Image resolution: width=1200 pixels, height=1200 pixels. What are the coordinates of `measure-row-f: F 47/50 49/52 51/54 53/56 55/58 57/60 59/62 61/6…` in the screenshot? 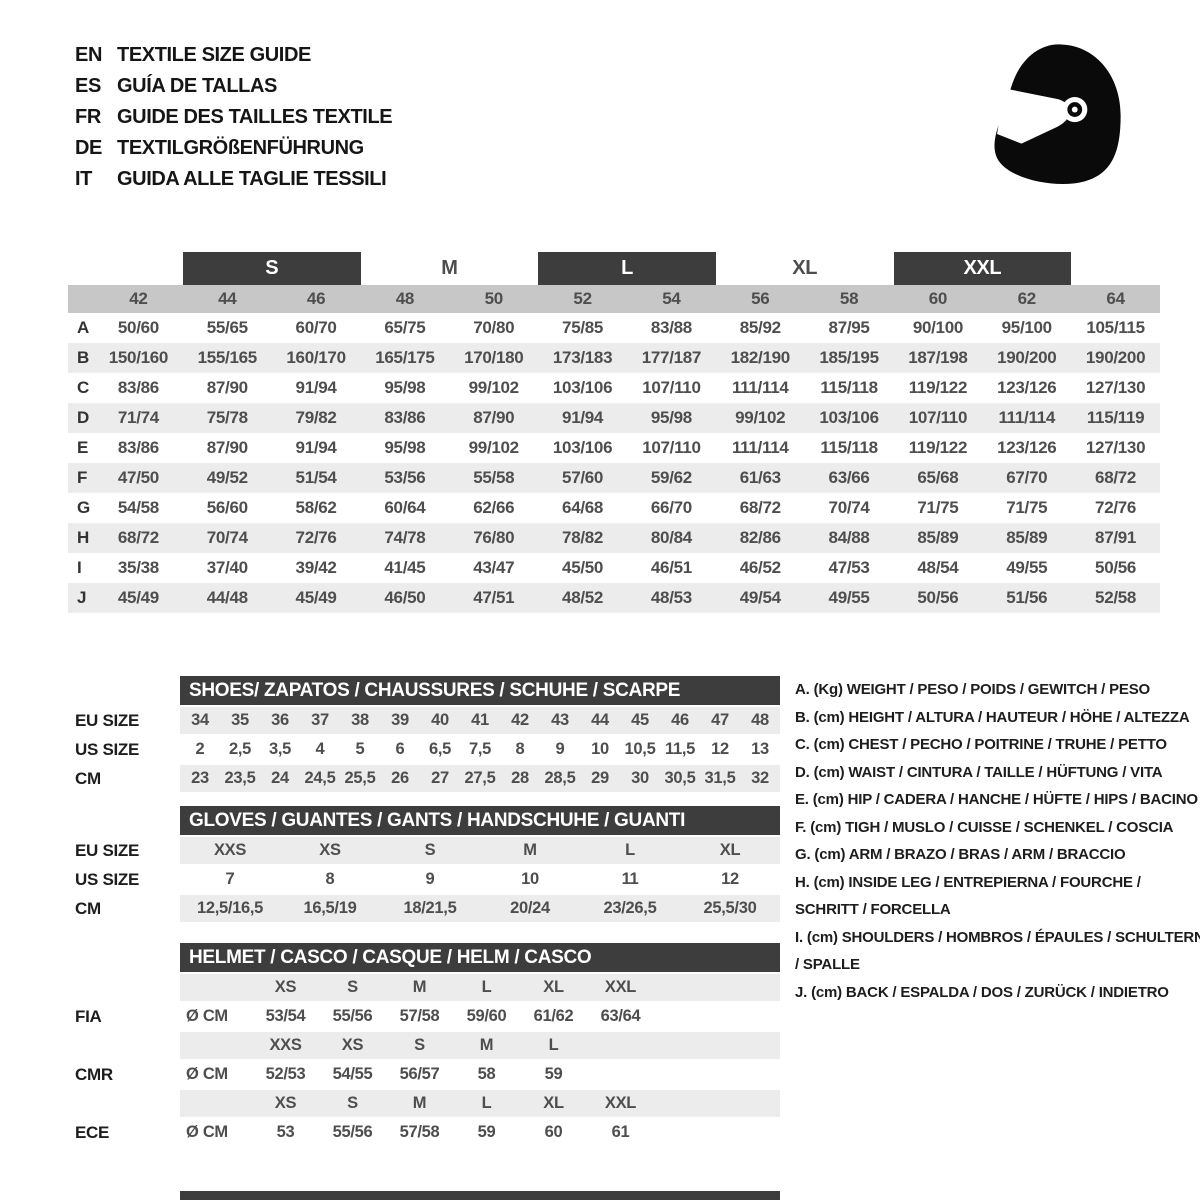 It's located at (614, 478).